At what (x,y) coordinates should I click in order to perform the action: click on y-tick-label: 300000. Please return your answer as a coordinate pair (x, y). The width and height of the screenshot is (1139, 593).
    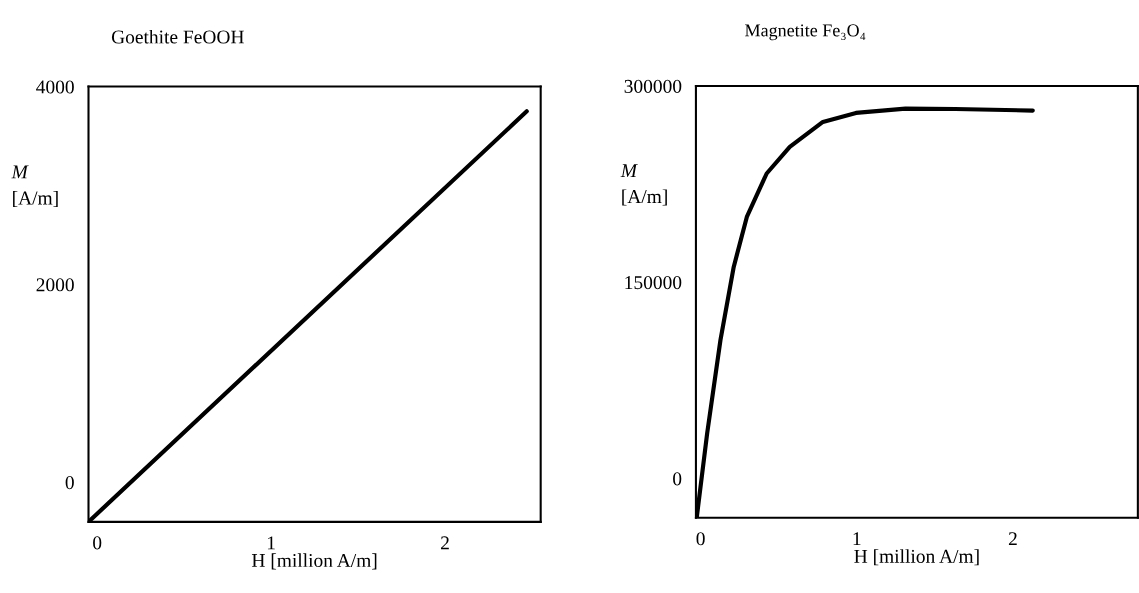
    Looking at the image, I should click on (653, 86).